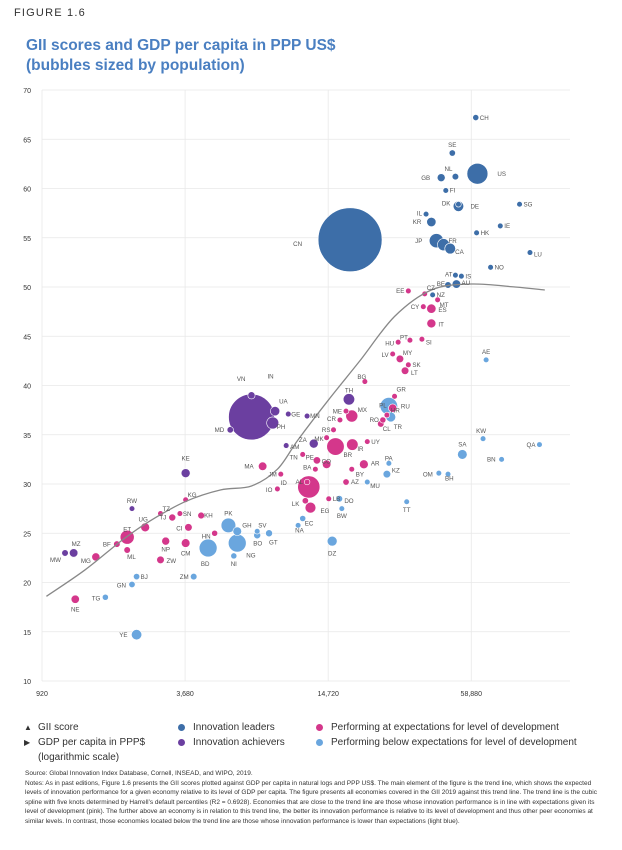  I want to click on bubble-nl, so click(455, 177).